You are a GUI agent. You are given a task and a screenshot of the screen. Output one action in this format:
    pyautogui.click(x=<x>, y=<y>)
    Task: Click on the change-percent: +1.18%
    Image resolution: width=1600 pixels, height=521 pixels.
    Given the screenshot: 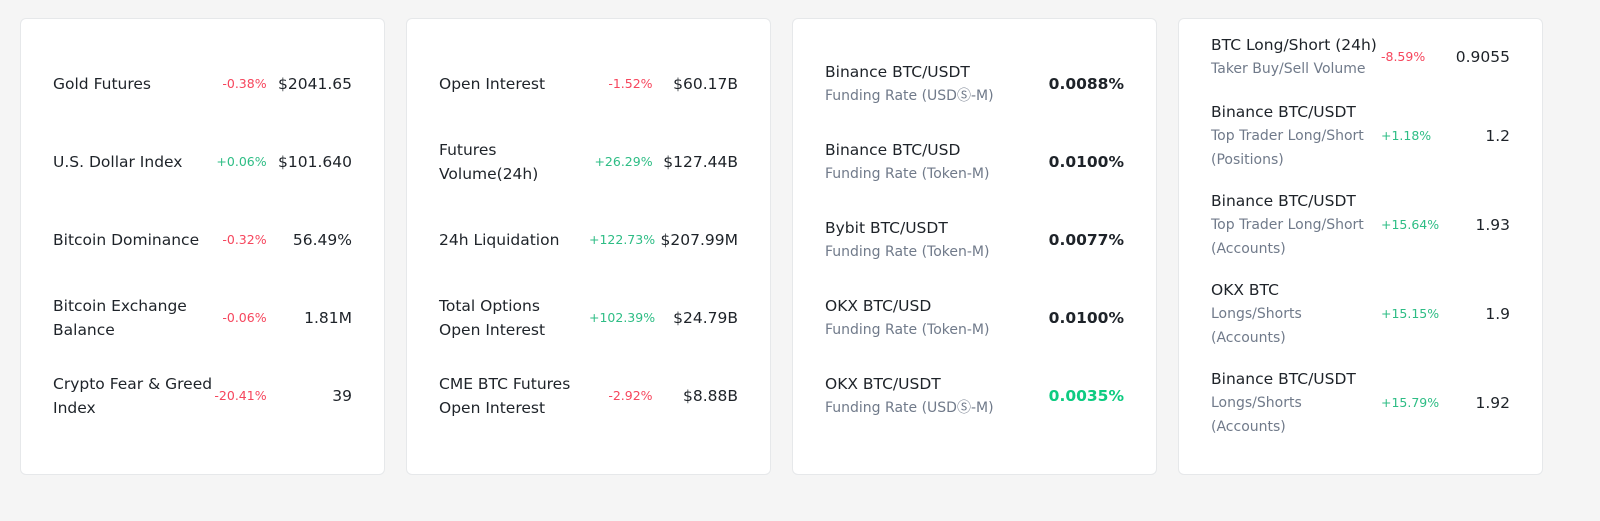 What is the action you would take?
    pyautogui.click(x=1406, y=135)
    